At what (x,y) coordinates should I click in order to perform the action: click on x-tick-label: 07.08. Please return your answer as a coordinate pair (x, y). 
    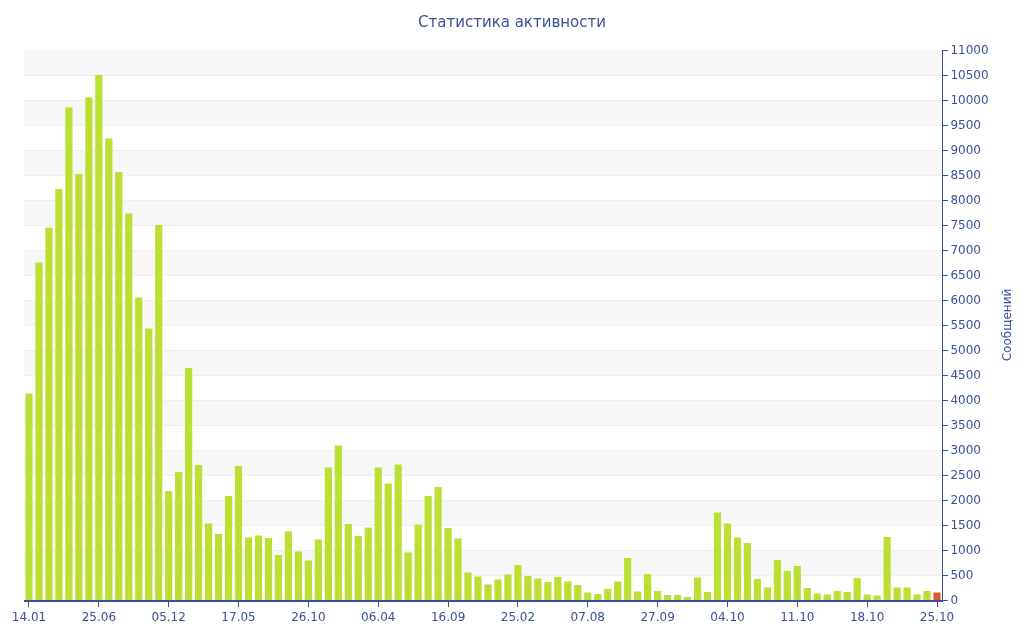
    Looking at the image, I should click on (587, 617).